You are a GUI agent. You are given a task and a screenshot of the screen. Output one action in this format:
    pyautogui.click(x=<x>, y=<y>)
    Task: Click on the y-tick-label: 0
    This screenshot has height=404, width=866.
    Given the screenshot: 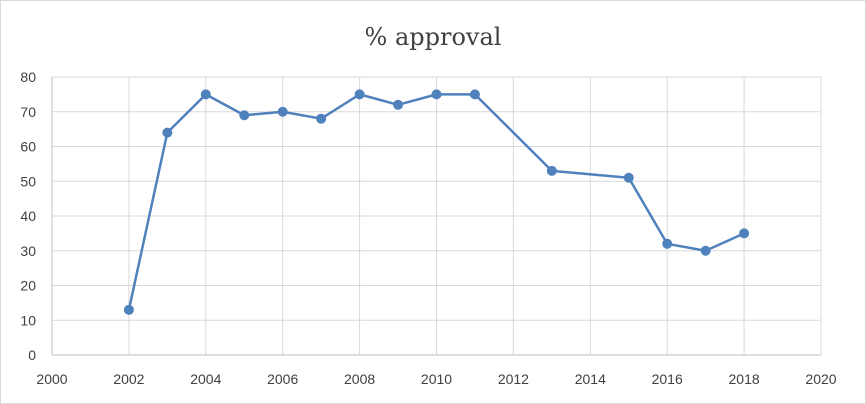 What is the action you would take?
    pyautogui.click(x=32, y=355)
    